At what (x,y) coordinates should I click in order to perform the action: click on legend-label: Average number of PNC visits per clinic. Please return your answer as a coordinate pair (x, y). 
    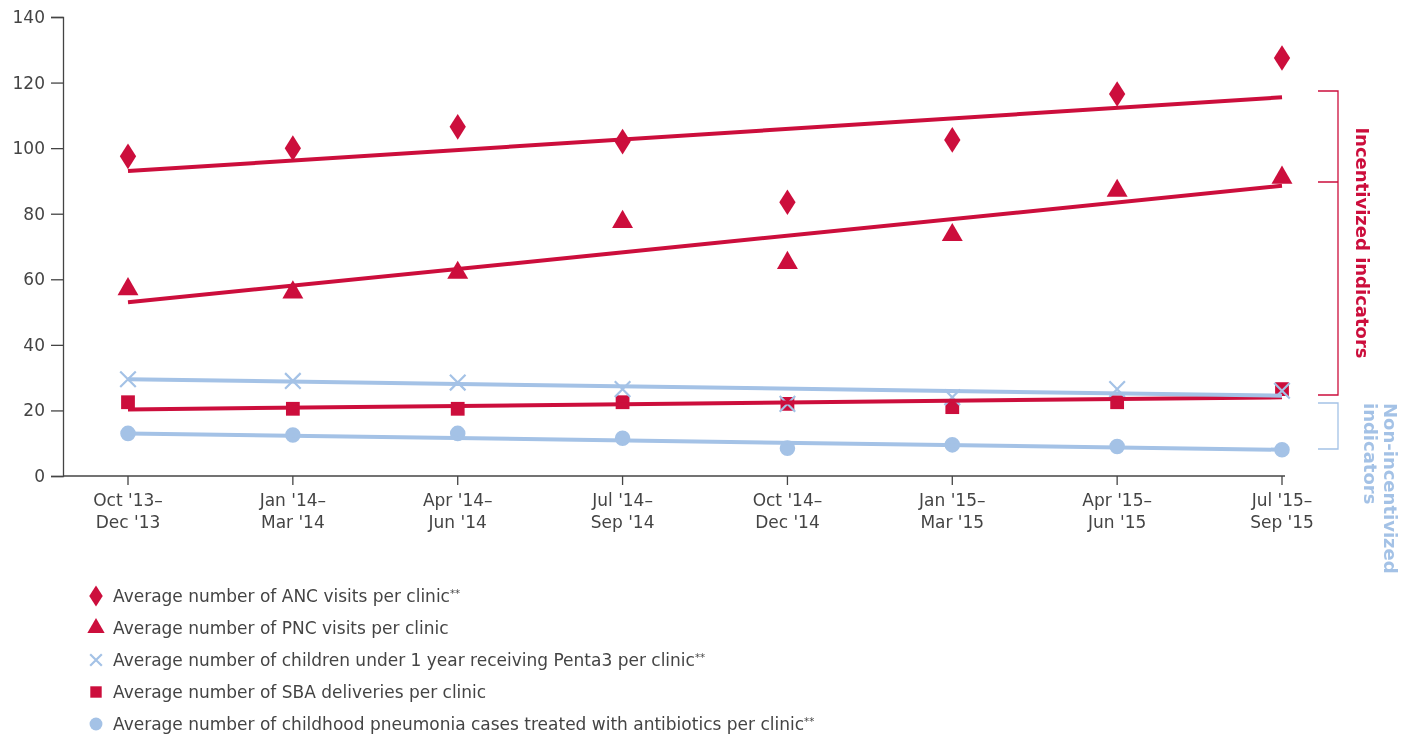
    Looking at the image, I should click on (281, 628).